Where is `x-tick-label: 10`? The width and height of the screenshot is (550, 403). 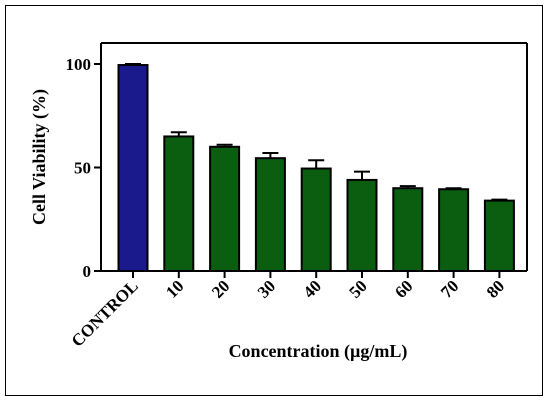 x-tick-label: 10 is located at coordinates (174, 288).